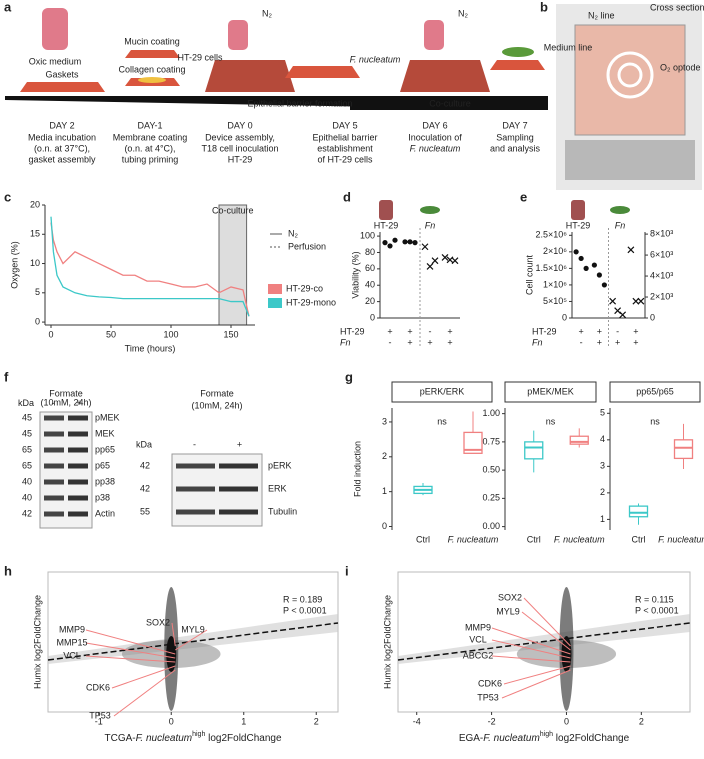 This screenshot has width=704, height=759. I want to click on y-tick-label: 2, so click(602, 492).